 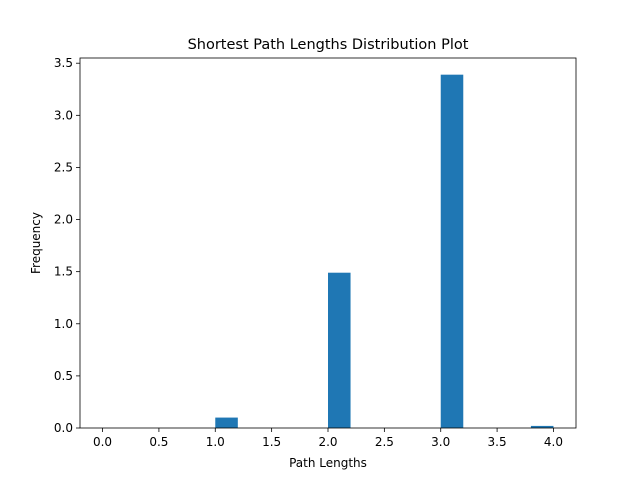 What do you see at coordinates (328, 45) in the screenshot?
I see `chart-title: Shortest Path Lengths Distribution Plot` at bounding box center [328, 45].